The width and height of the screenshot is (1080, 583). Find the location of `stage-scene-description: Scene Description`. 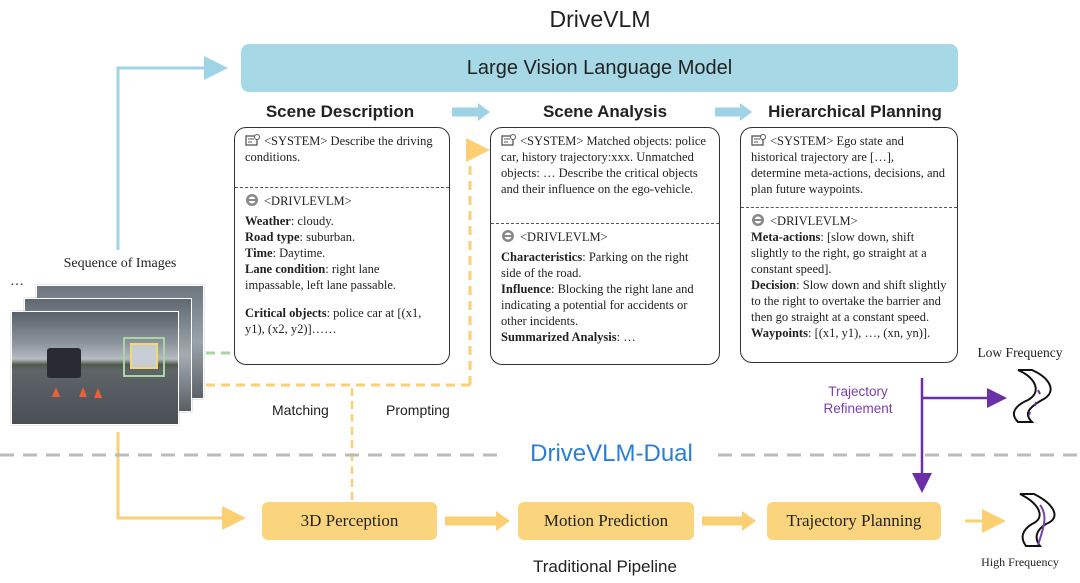

stage-scene-description: Scene Description is located at coordinates (340, 111).